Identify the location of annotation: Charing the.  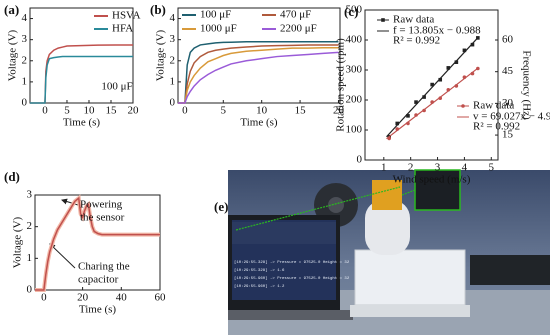
(104, 267).